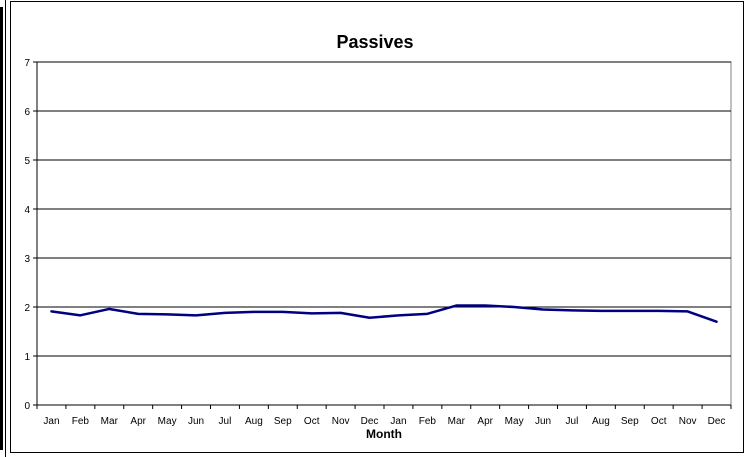 This screenshot has height=457, width=747. What do you see at coordinates (138, 421) in the screenshot?
I see `x-tick-label-3: Apr` at bounding box center [138, 421].